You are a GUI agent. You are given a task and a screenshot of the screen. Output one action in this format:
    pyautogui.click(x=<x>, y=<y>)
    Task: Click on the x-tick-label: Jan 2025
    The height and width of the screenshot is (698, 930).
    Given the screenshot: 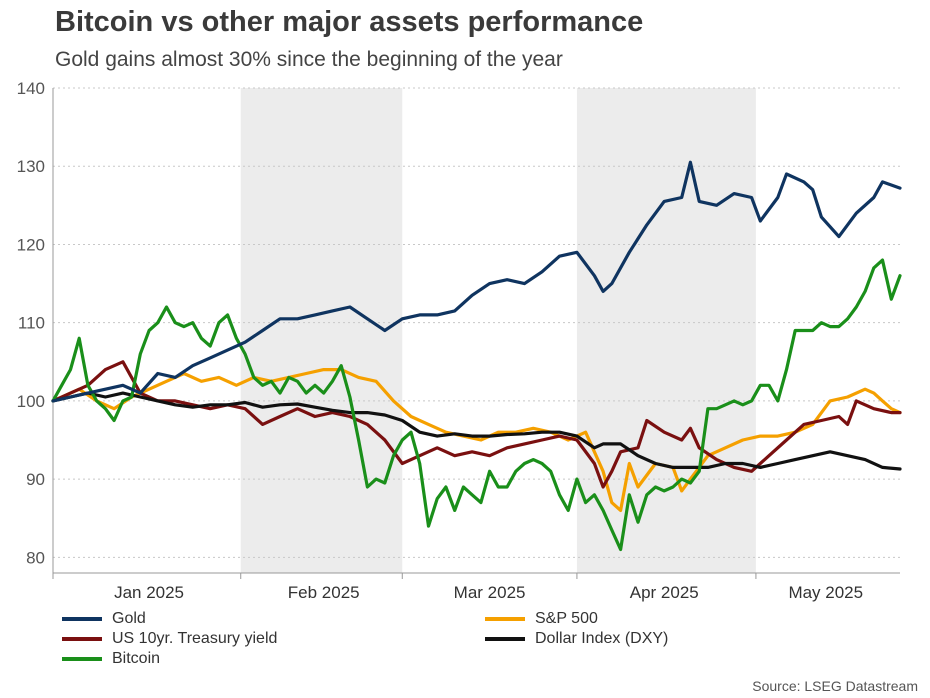 What is the action you would take?
    pyautogui.click(x=149, y=592)
    